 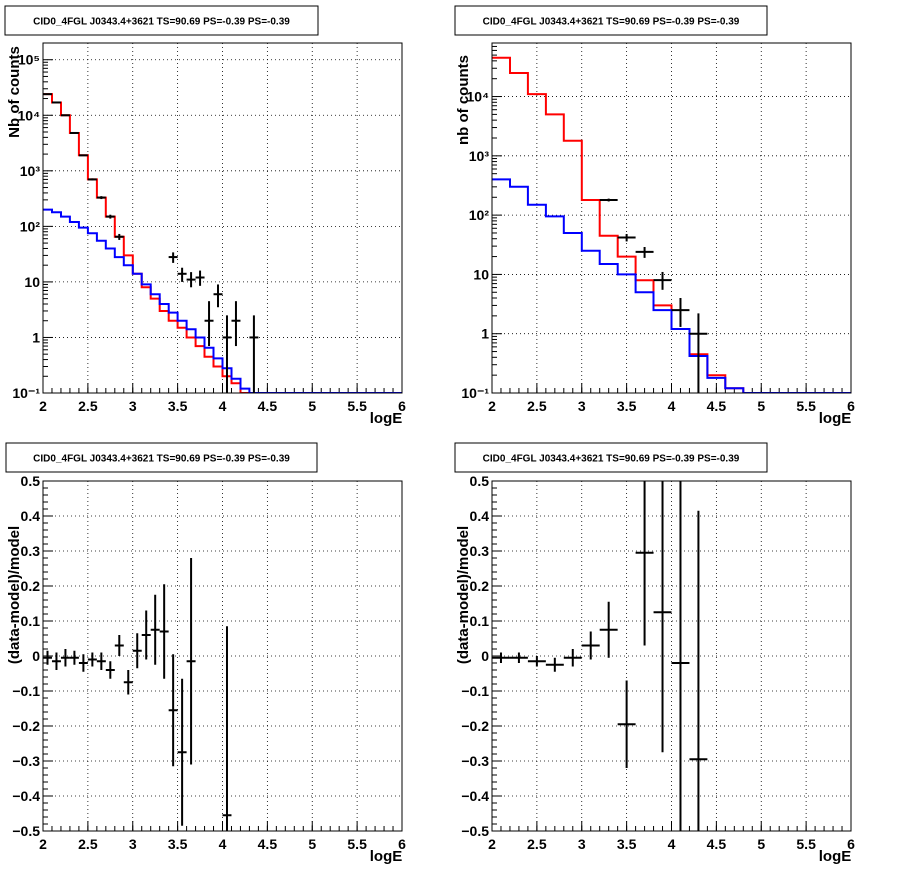 What do you see at coordinates (835, 856) in the screenshot?
I see `x-axis-title: logE` at bounding box center [835, 856].